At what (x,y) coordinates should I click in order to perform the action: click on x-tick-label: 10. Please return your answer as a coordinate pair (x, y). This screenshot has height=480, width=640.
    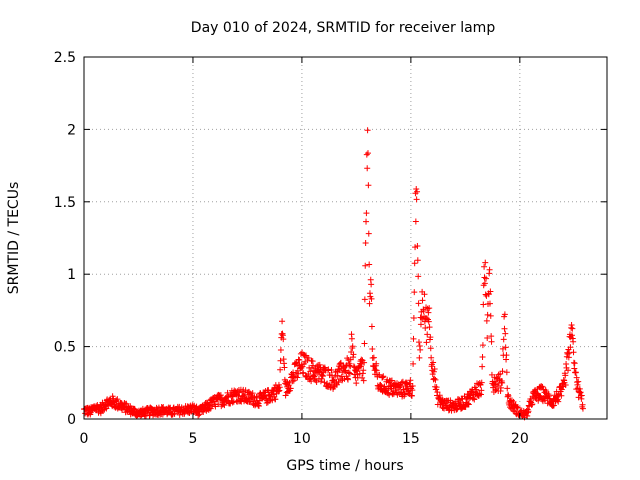
    Looking at the image, I should click on (302, 439).